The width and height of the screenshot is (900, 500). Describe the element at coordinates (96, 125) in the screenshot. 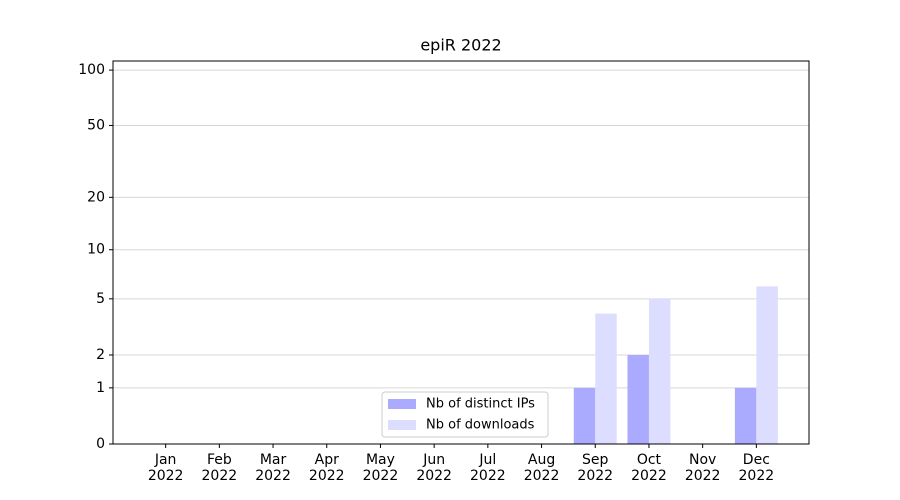

I see `y-tick-label: 50` at that location.